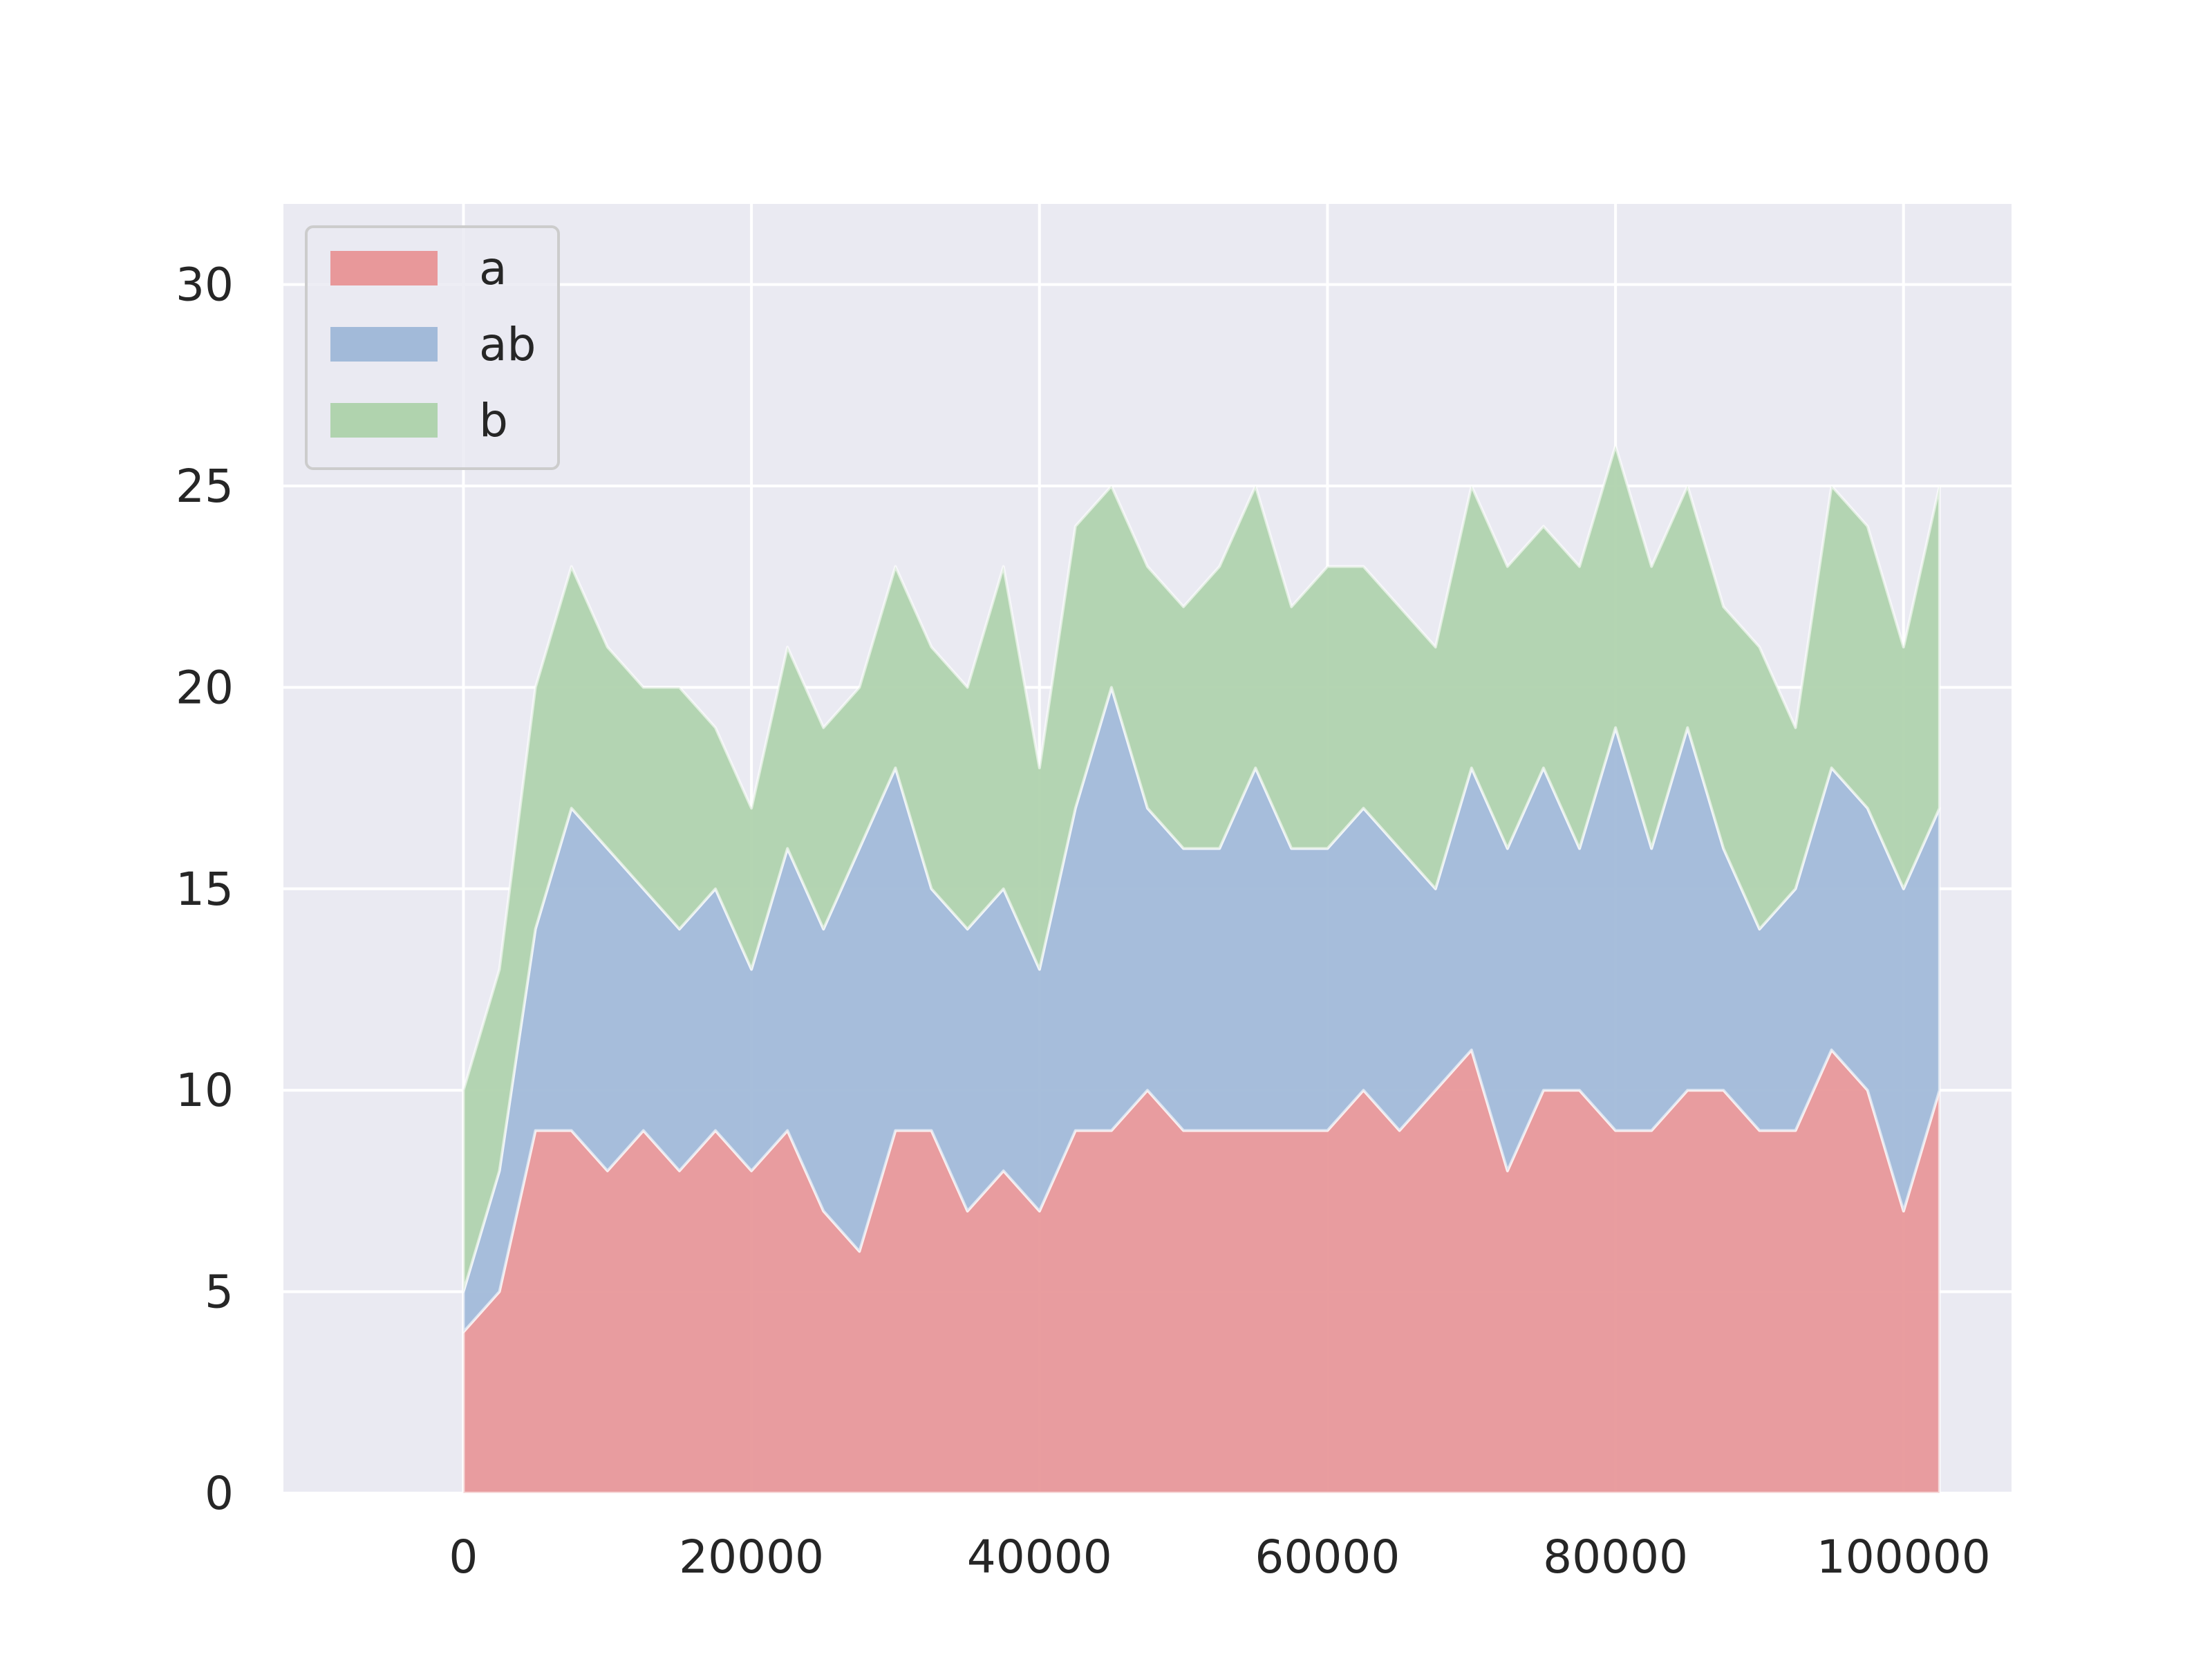 The height and width of the screenshot is (1659, 2212). I want to click on legend: a ab b, so click(433, 347).